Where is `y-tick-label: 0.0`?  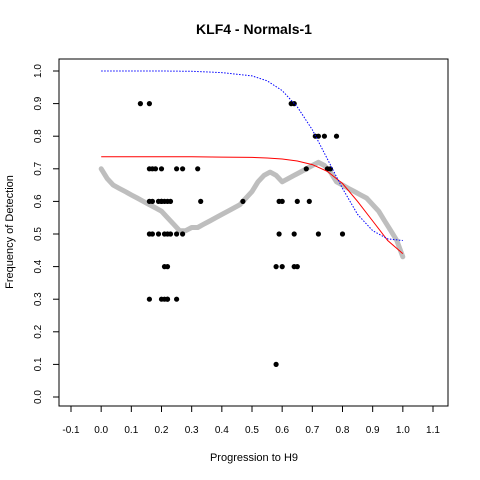
y-tick-label: 0.0 is located at coordinates (38, 397).